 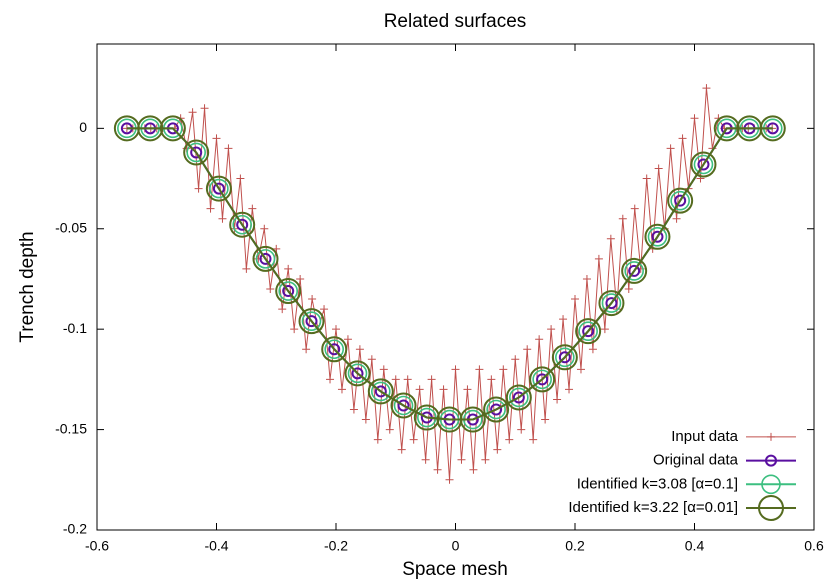 I want to click on x-tick-label: -0.6, so click(x=97, y=546).